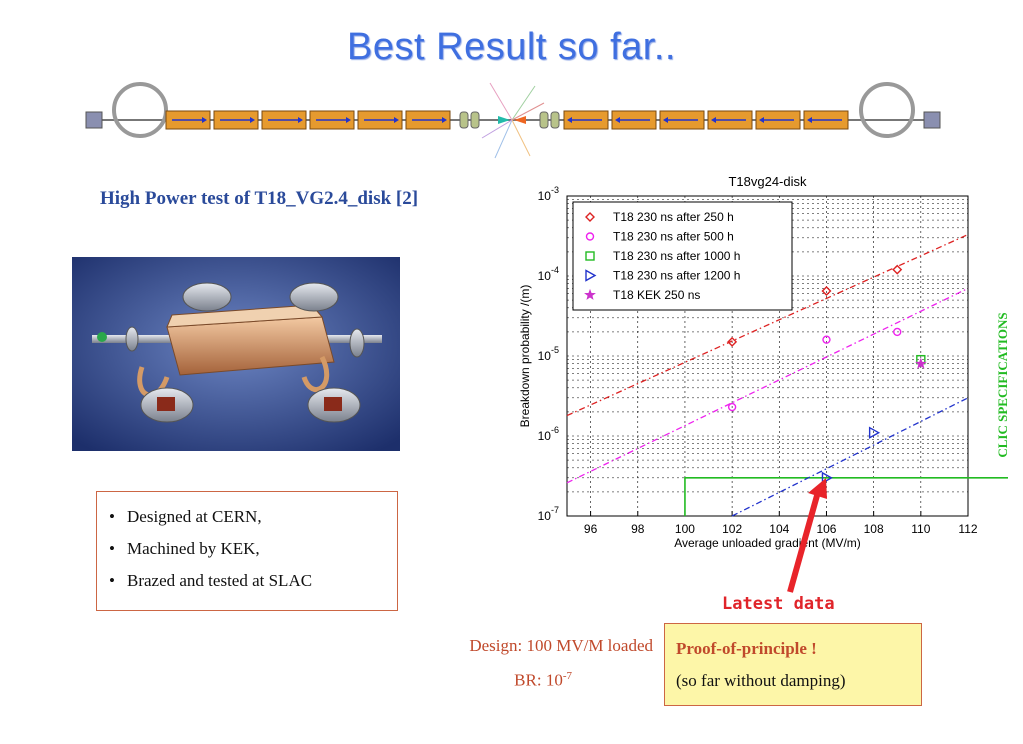  I want to click on x-tick-label: 112, so click(967, 529).